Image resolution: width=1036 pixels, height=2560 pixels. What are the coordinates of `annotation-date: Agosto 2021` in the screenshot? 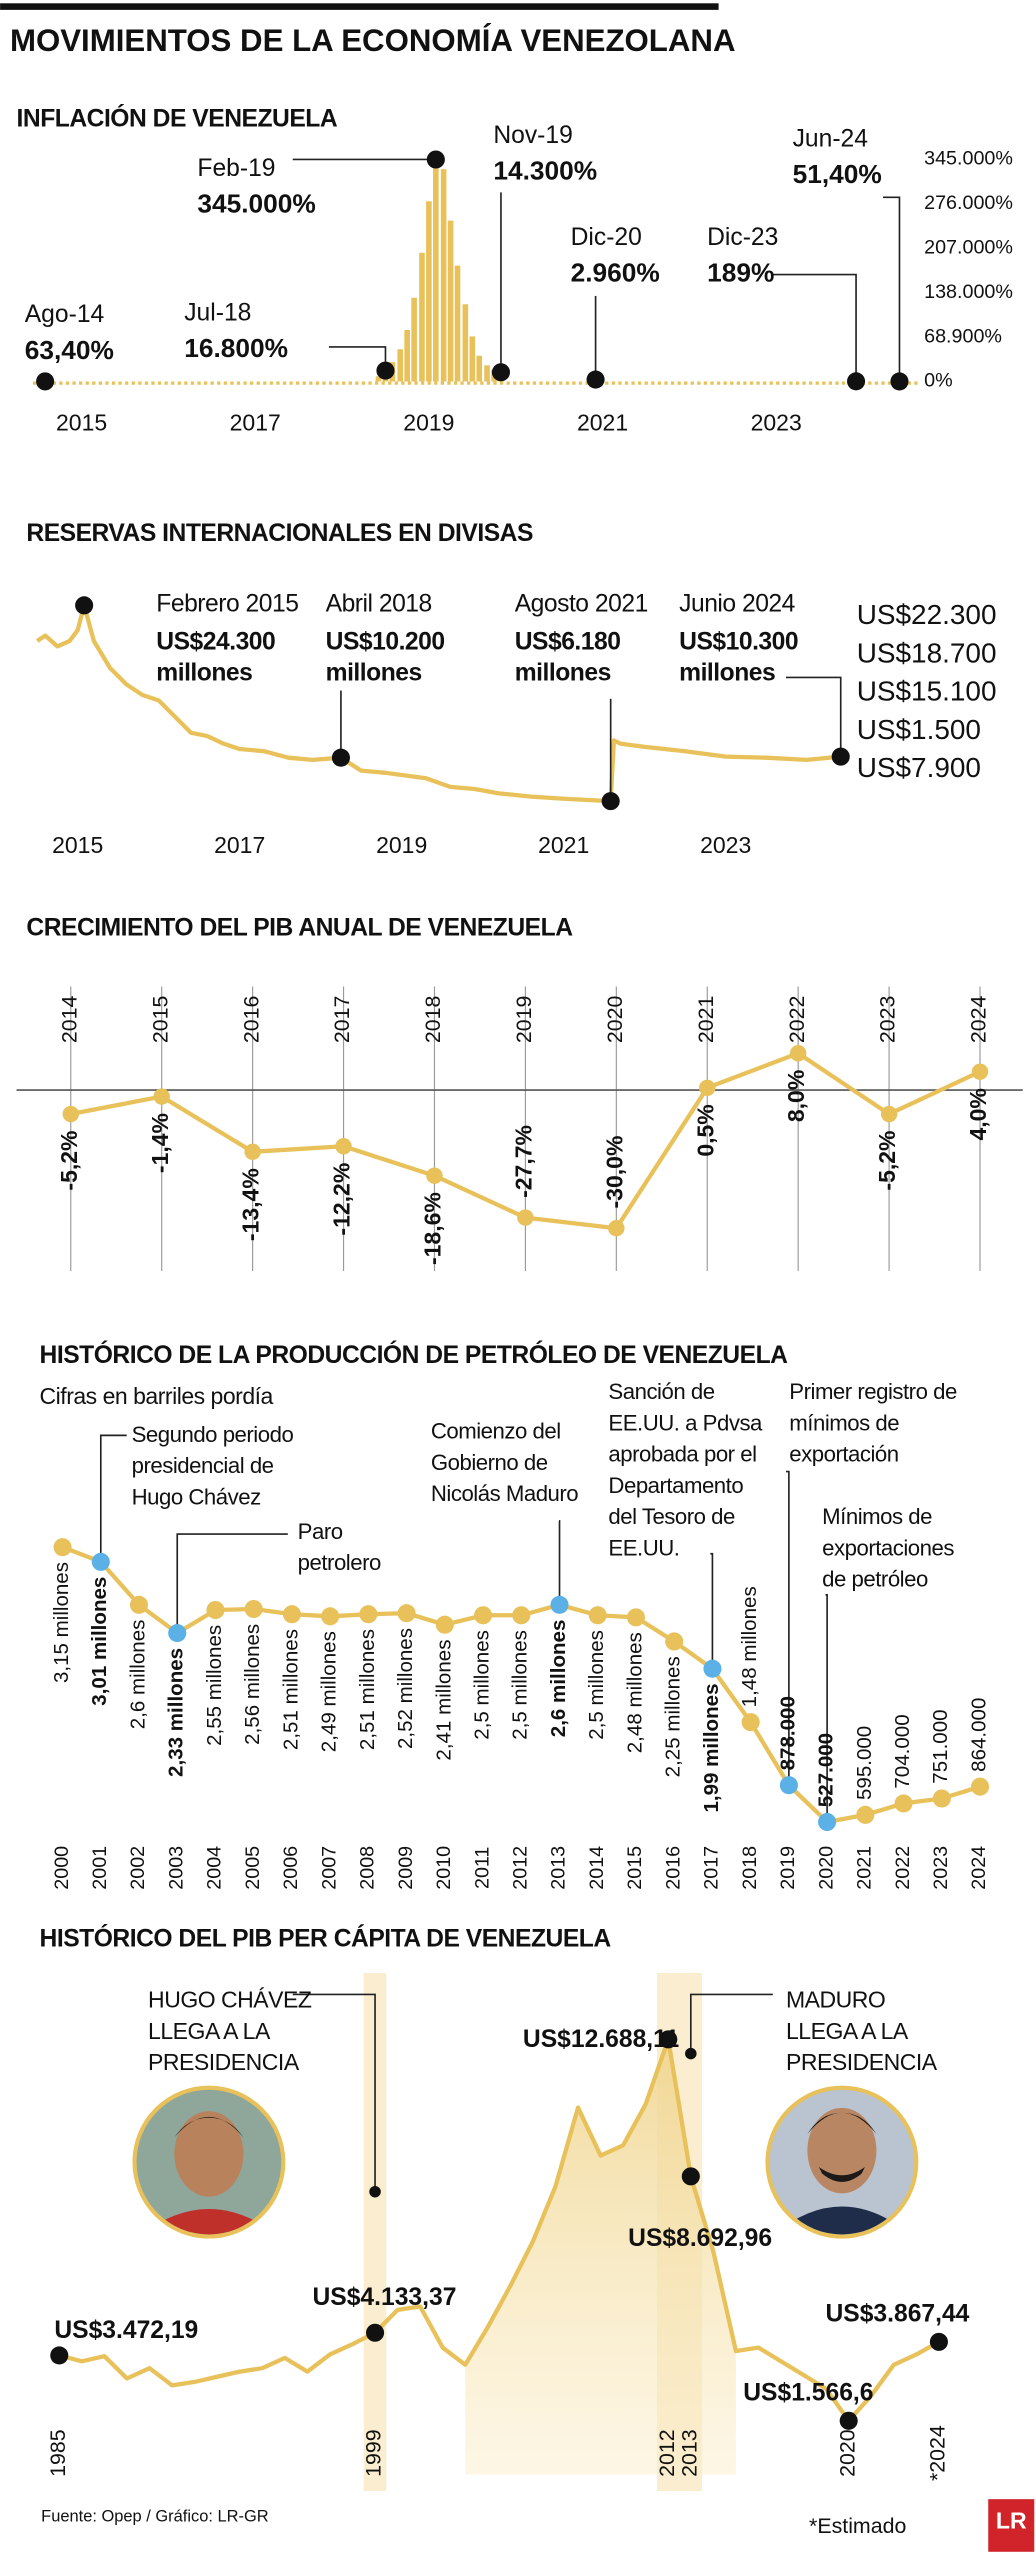 It's located at (581, 604).